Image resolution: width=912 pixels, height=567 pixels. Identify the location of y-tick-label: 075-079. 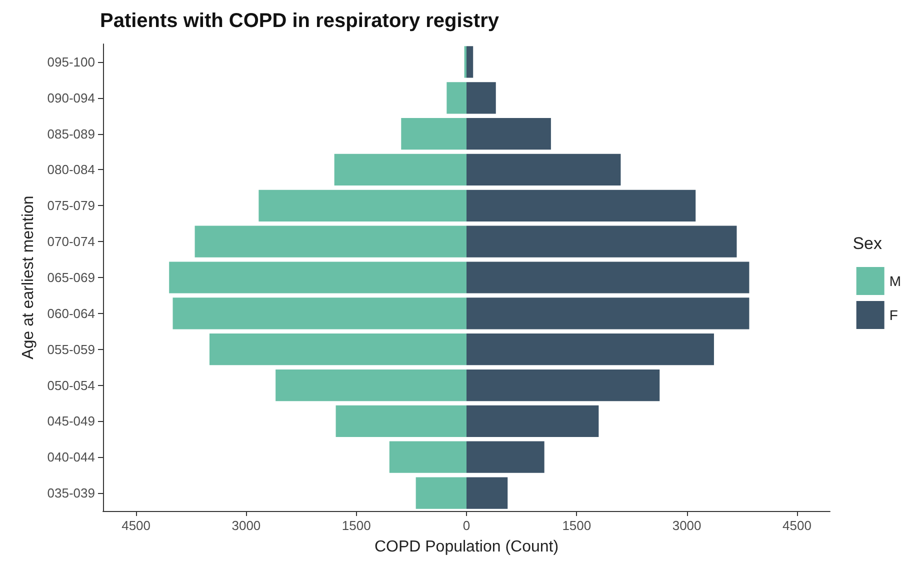
(71, 206).